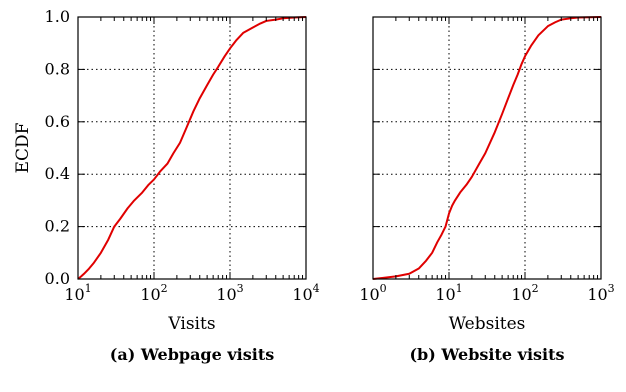 The image size is (626, 392). Describe the element at coordinates (57, 16) in the screenshot. I see `y-tick-label: 1.0` at that location.